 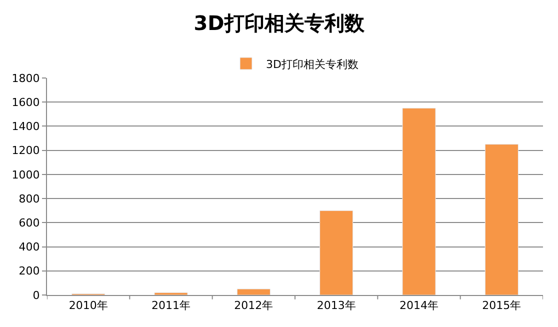 What do you see at coordinates (88, 305) in the screenshot?
I see `x-tick-label: 2010年` at bounding box center [88, 305].